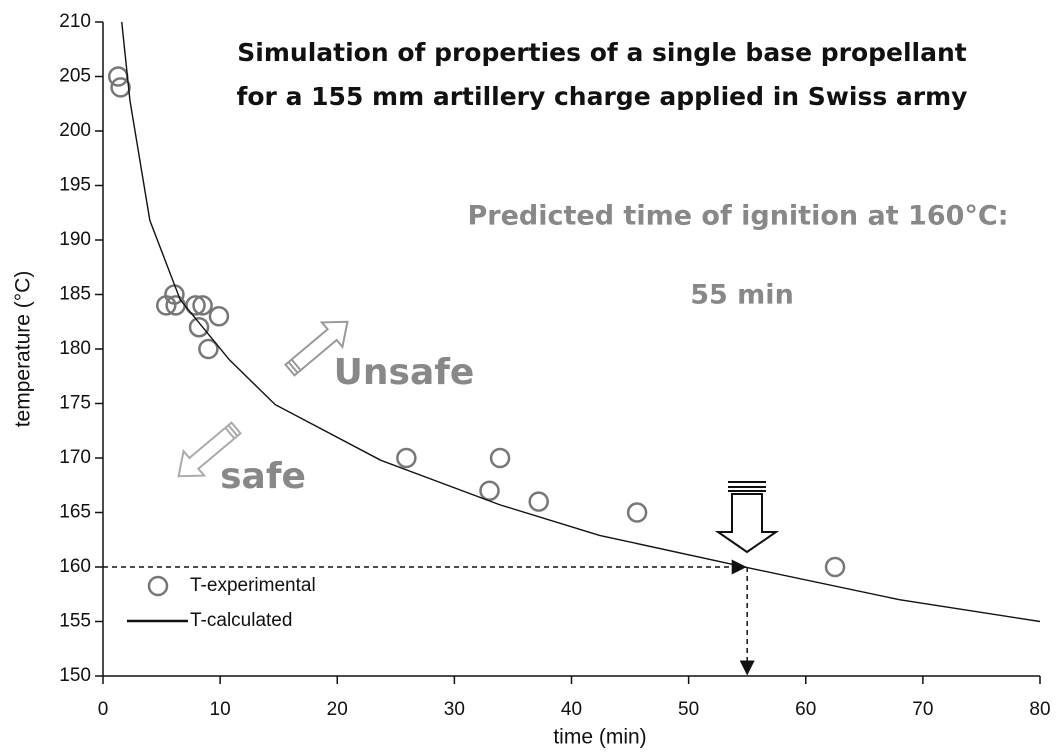  What do you see at coordinates (75, 130) in the screenshot?
I see `y-tick-label: 200` at bounding box center [75, 130].